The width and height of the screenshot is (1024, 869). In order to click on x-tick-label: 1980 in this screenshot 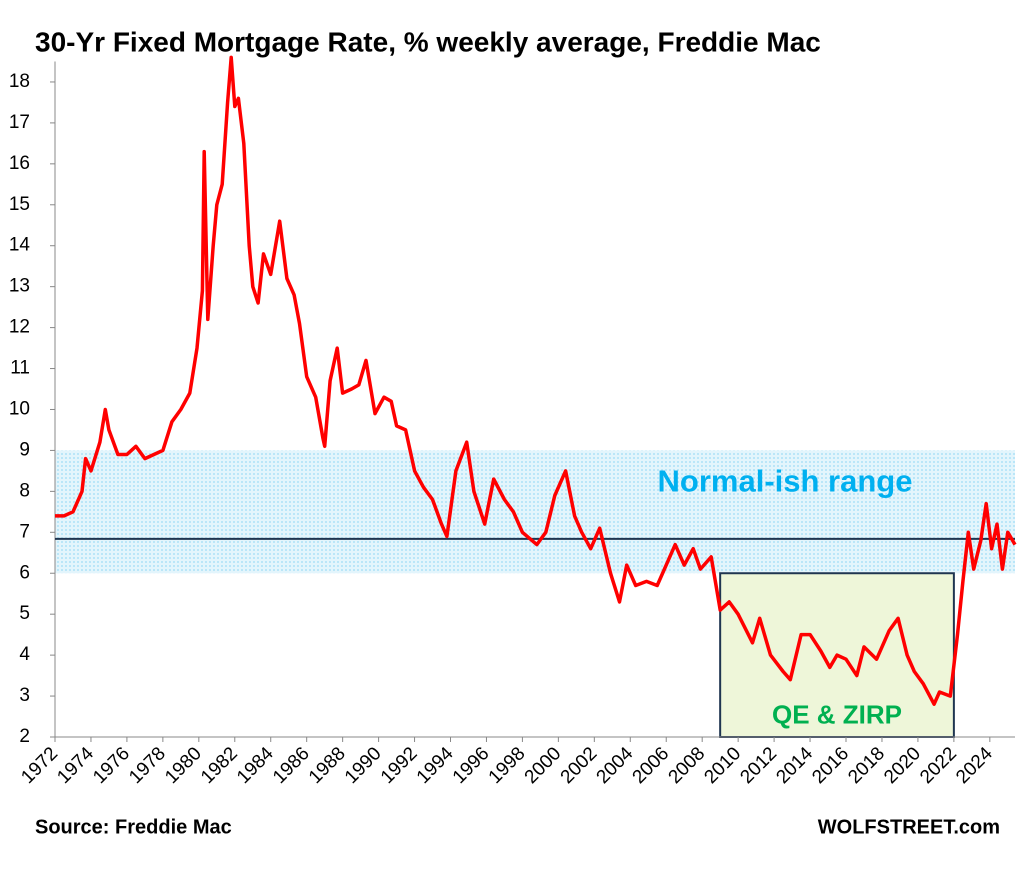, I will do `click(183, 765)`.